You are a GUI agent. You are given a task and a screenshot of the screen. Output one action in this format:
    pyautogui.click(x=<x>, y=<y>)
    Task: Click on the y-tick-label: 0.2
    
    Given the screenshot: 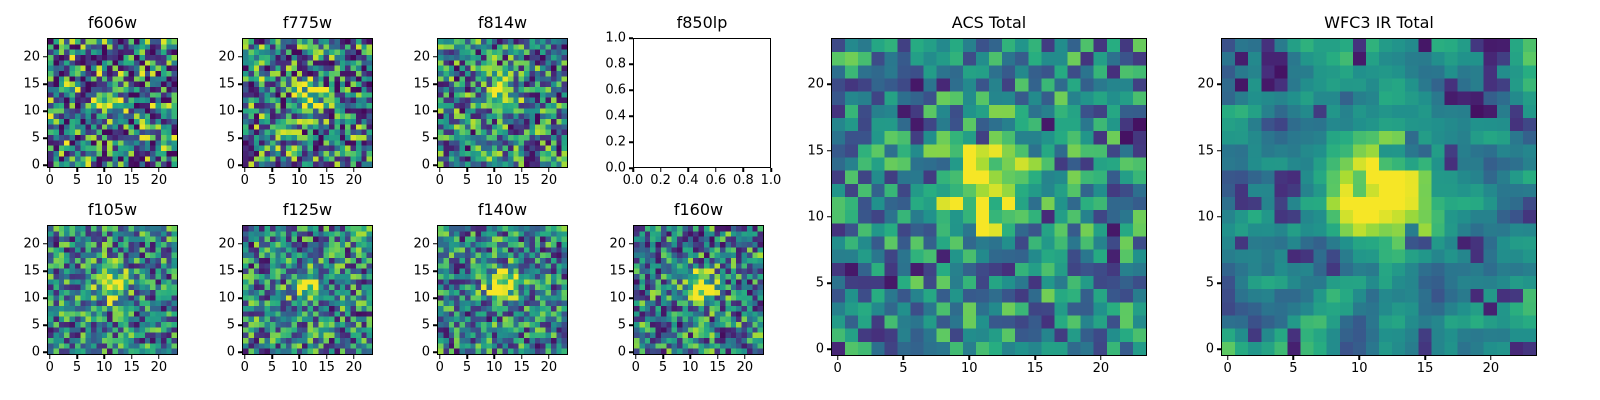 What is the action you would take?
    pyautogui.click(x=615, y=142)
    